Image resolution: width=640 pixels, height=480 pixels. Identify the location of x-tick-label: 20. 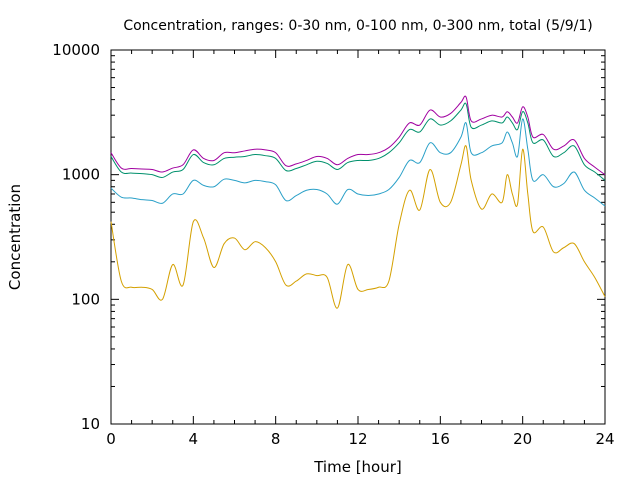
(522, 439).